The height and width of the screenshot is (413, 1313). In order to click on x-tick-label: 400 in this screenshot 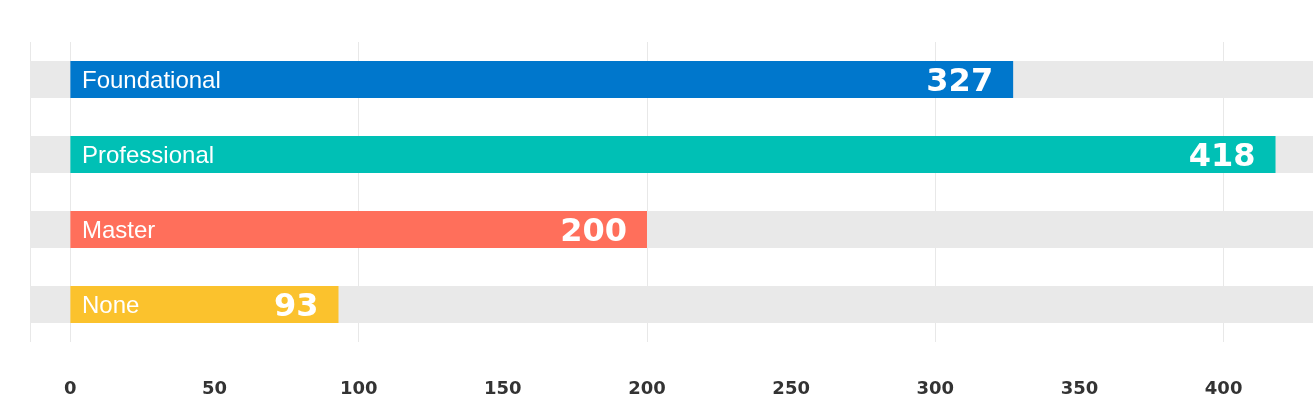, I will do `click(1223, 387)`.